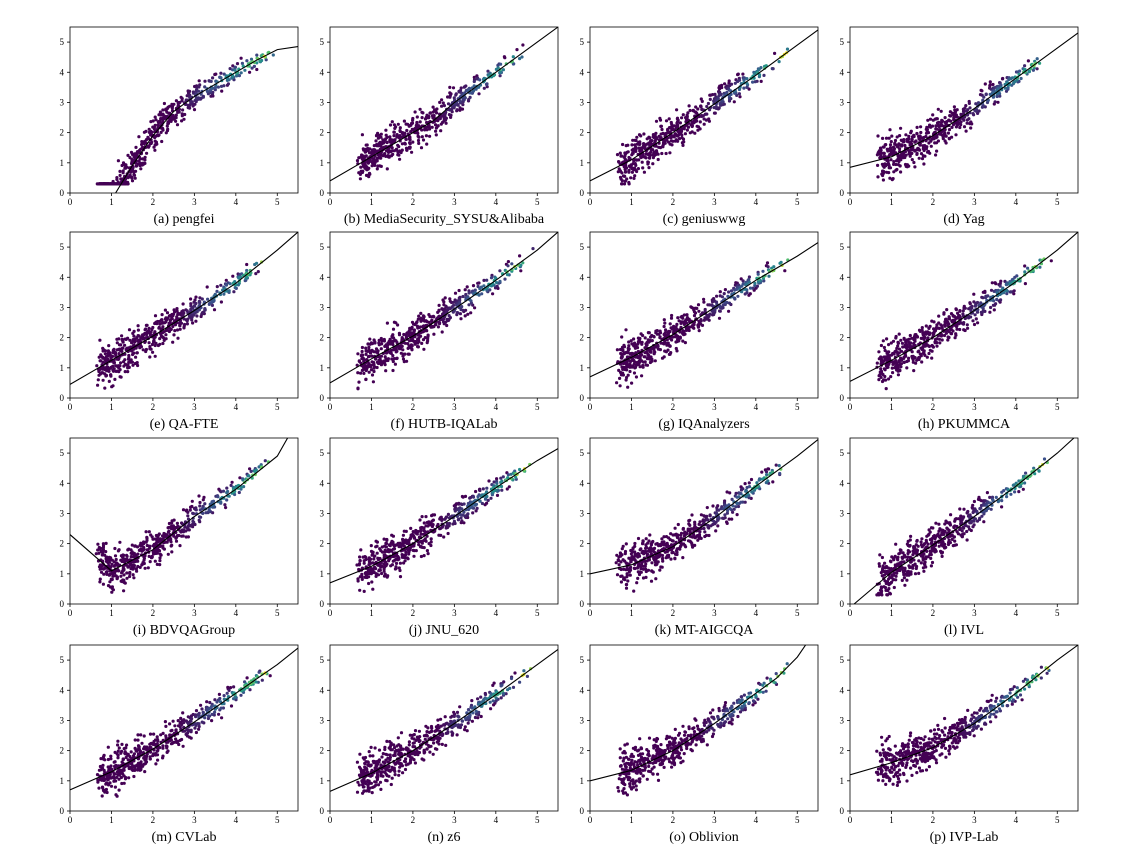 The image size is (1122, 858). Describe the element at coordinates (277, 202) in the screenshot. I see `x-tick-label: 5` at that location.